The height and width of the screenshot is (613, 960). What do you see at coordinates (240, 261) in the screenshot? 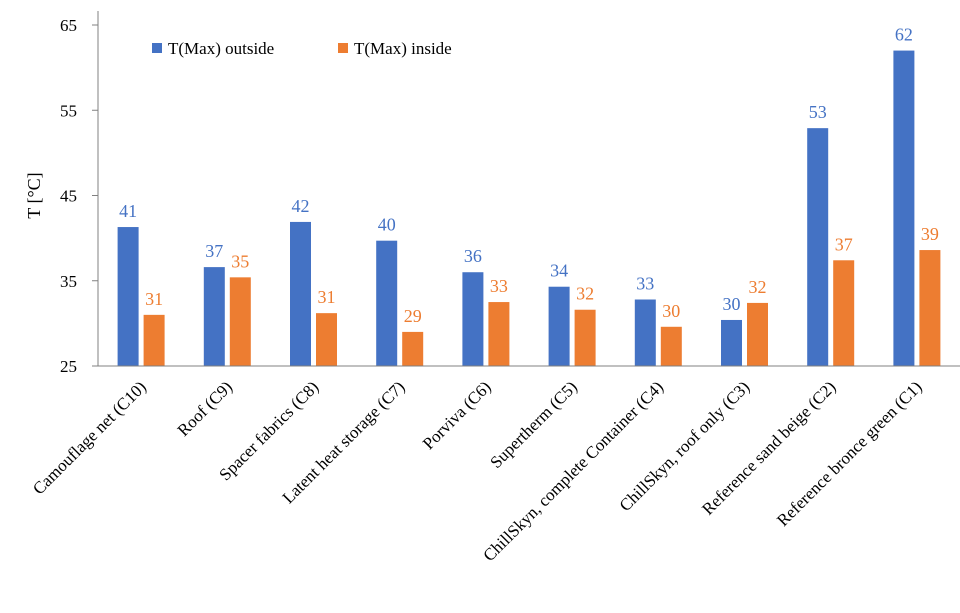
I see `data-label-inside: 35` at bounding box center [240, 261].